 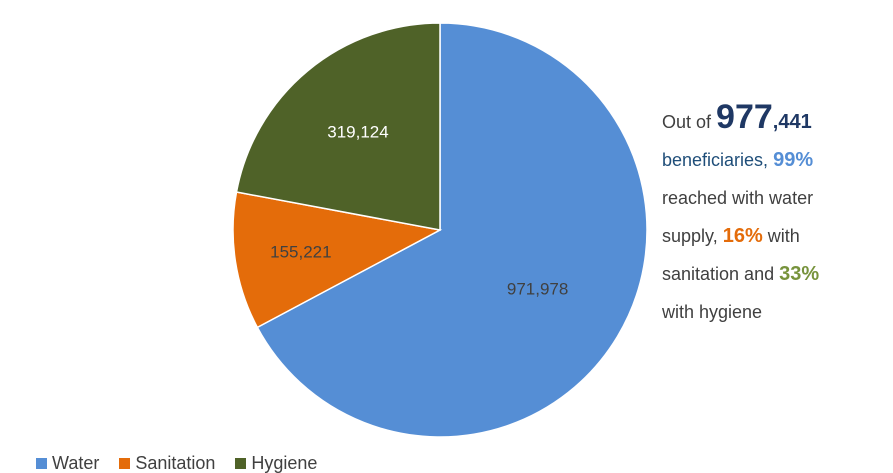 What do you see at coordinates (792, 122) in the screenshot?
I see `summary-total-rest: ,441` at bounding box center [792, 122].